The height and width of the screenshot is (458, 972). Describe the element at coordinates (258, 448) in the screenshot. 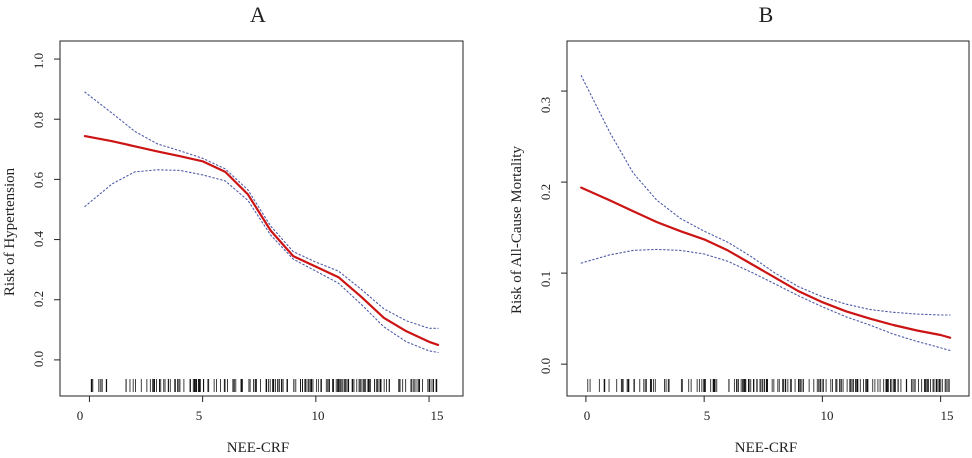

I see `panel-a-x-axis-label: NEE-CRF` at that location.